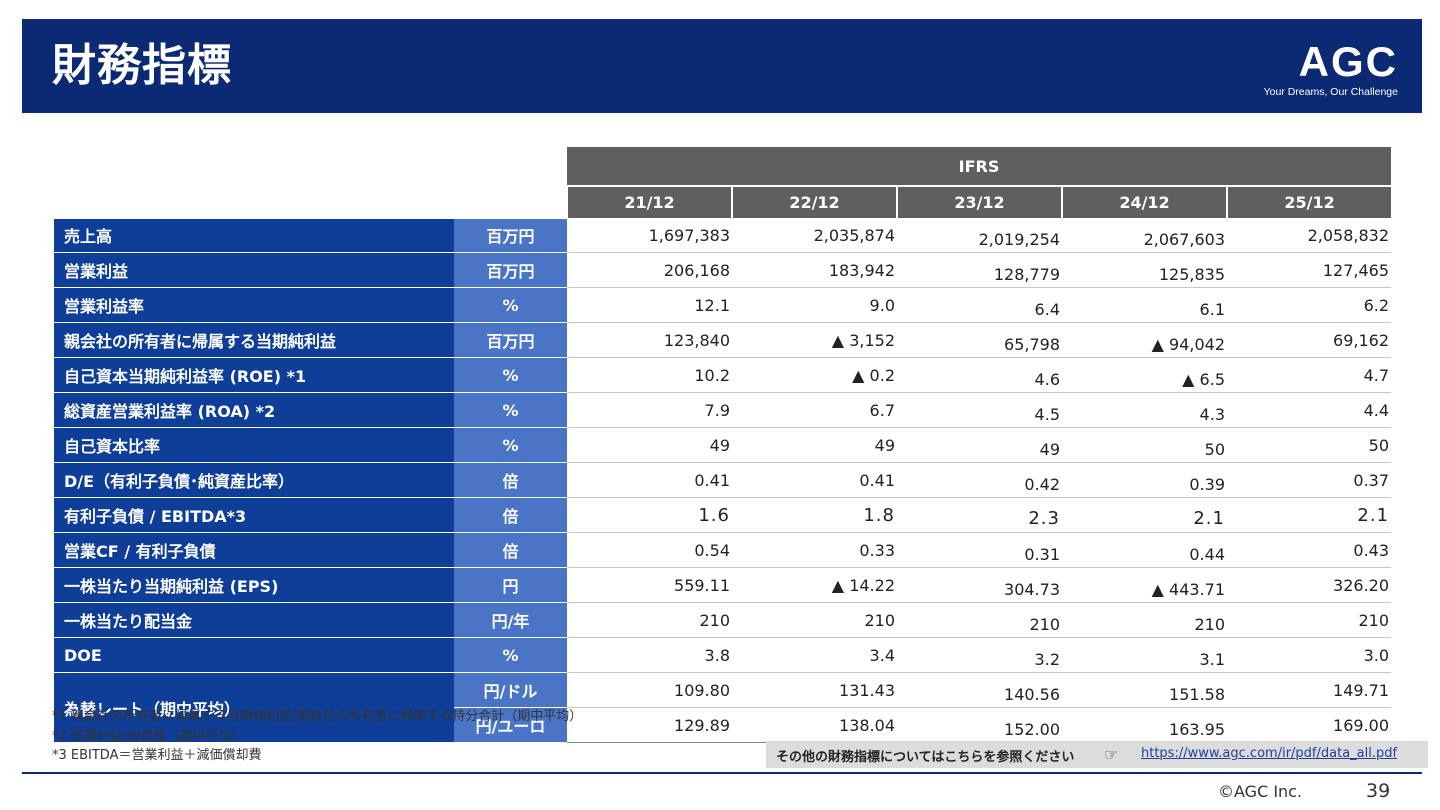 This screenshot has width=1440, height=810. What do you see at coordinates (925, 757) in the screenshot?
I see `reference-text: その他の財務指標についてはこちらを参照ください` at bounding box center [925, 757].